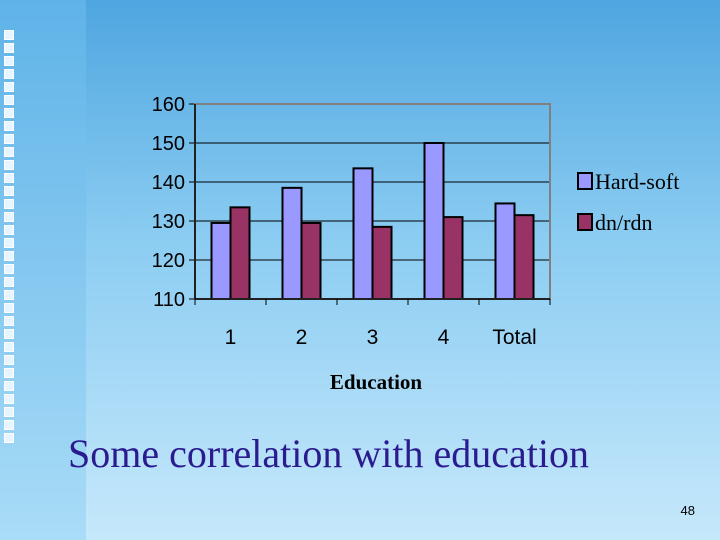  I want to click on legend: Hard-soft dn/rdn, so click(628, 202).